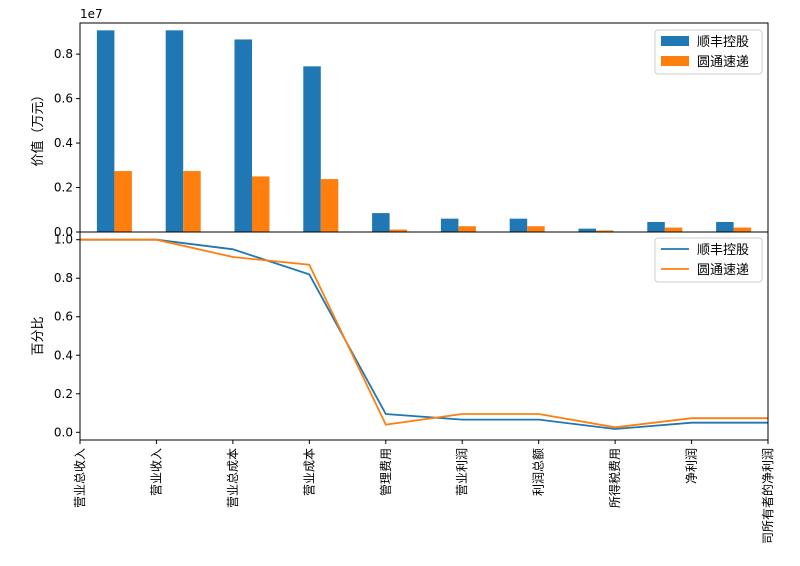 Image resolution: width=800 pixels, height=566 pixels. What do you see at coordinates (63, 240) in the screenshot?
I see `y-tick-label: 1.0` at bounding box center [63, 240].